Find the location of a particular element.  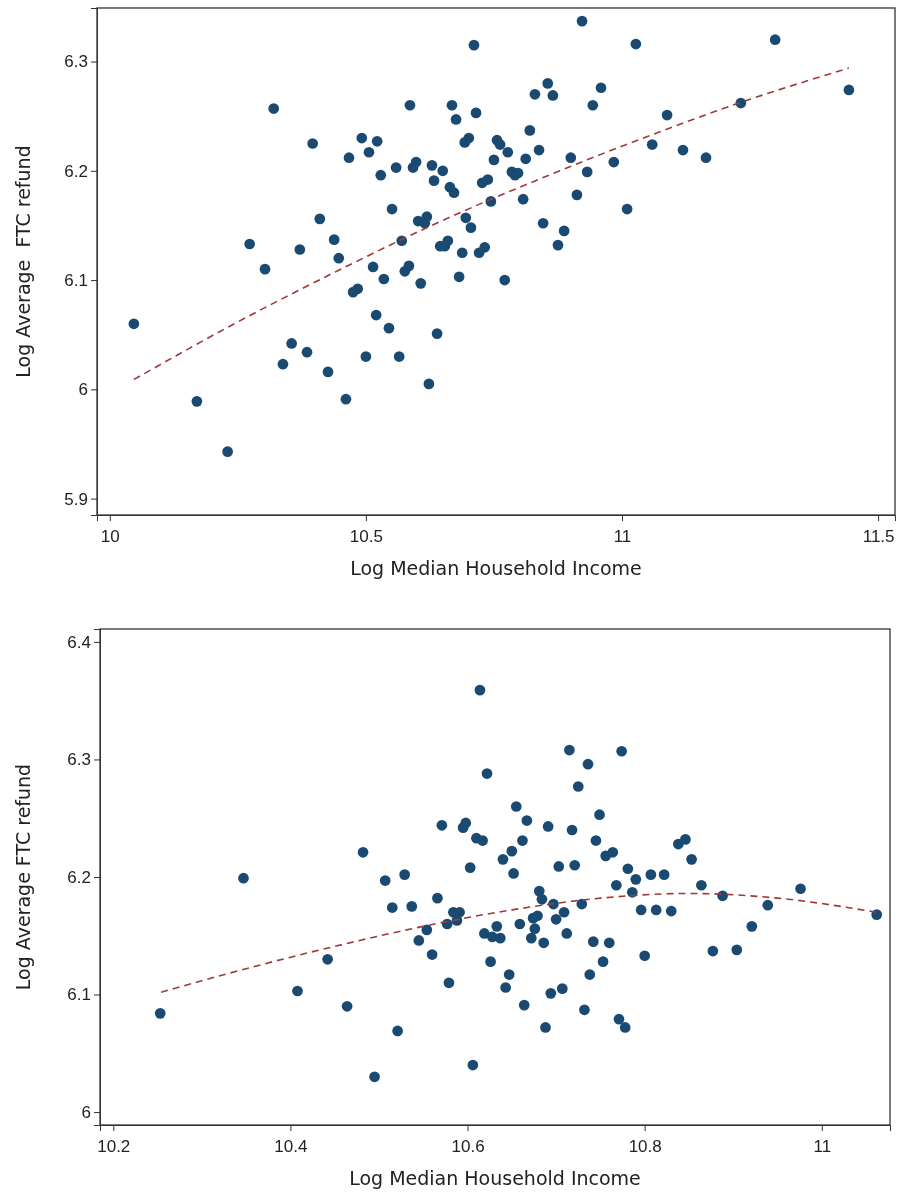

x-tick-label: 10 is located at coordinates (110, 536).